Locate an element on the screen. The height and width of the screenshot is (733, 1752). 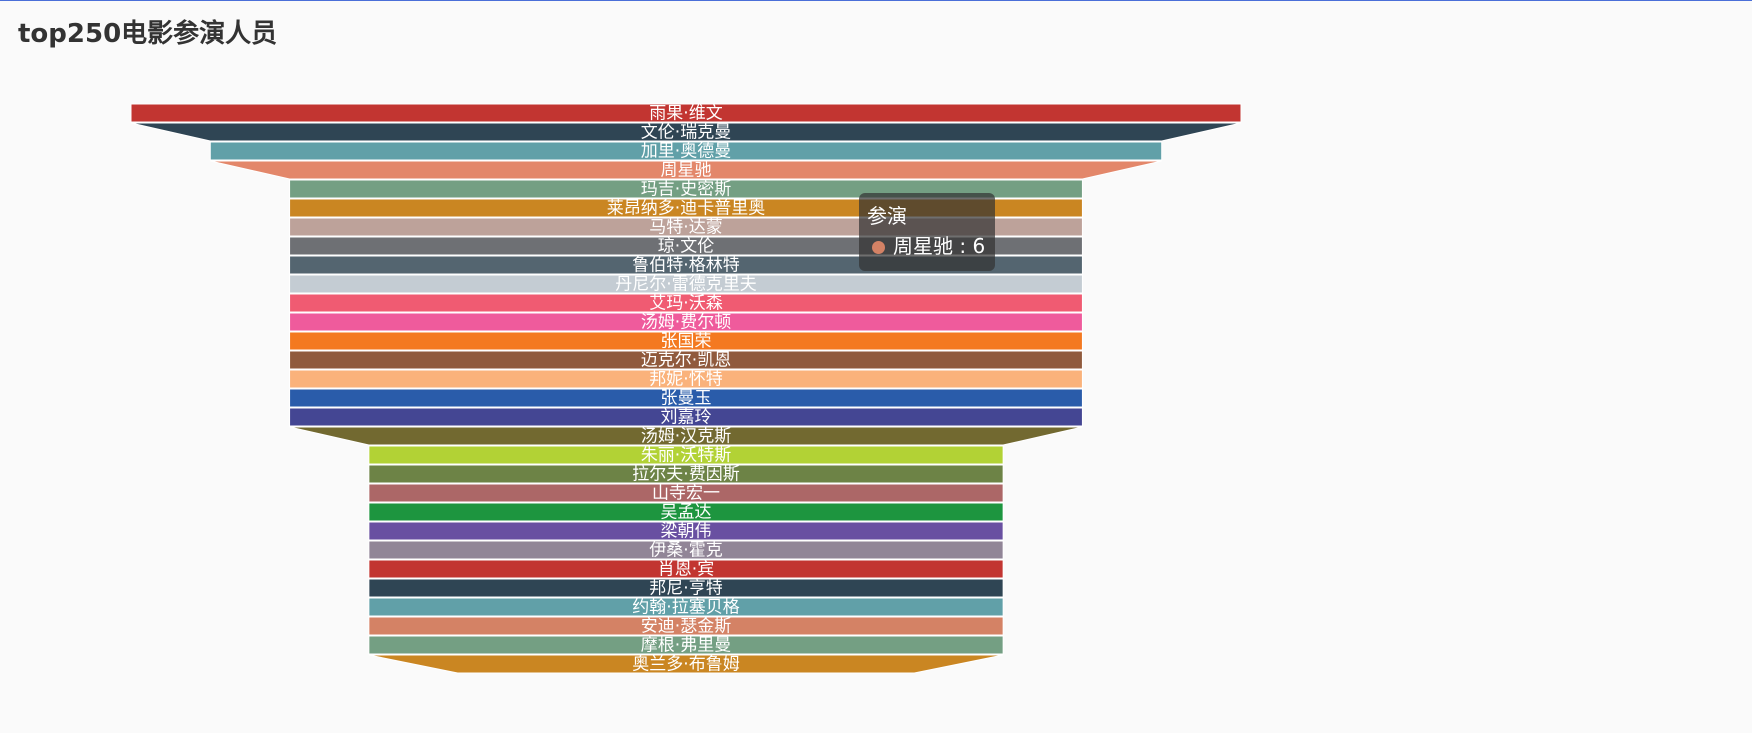
funnel-segment-label: 刘嘉玲 is located at coordinates (686, 418).